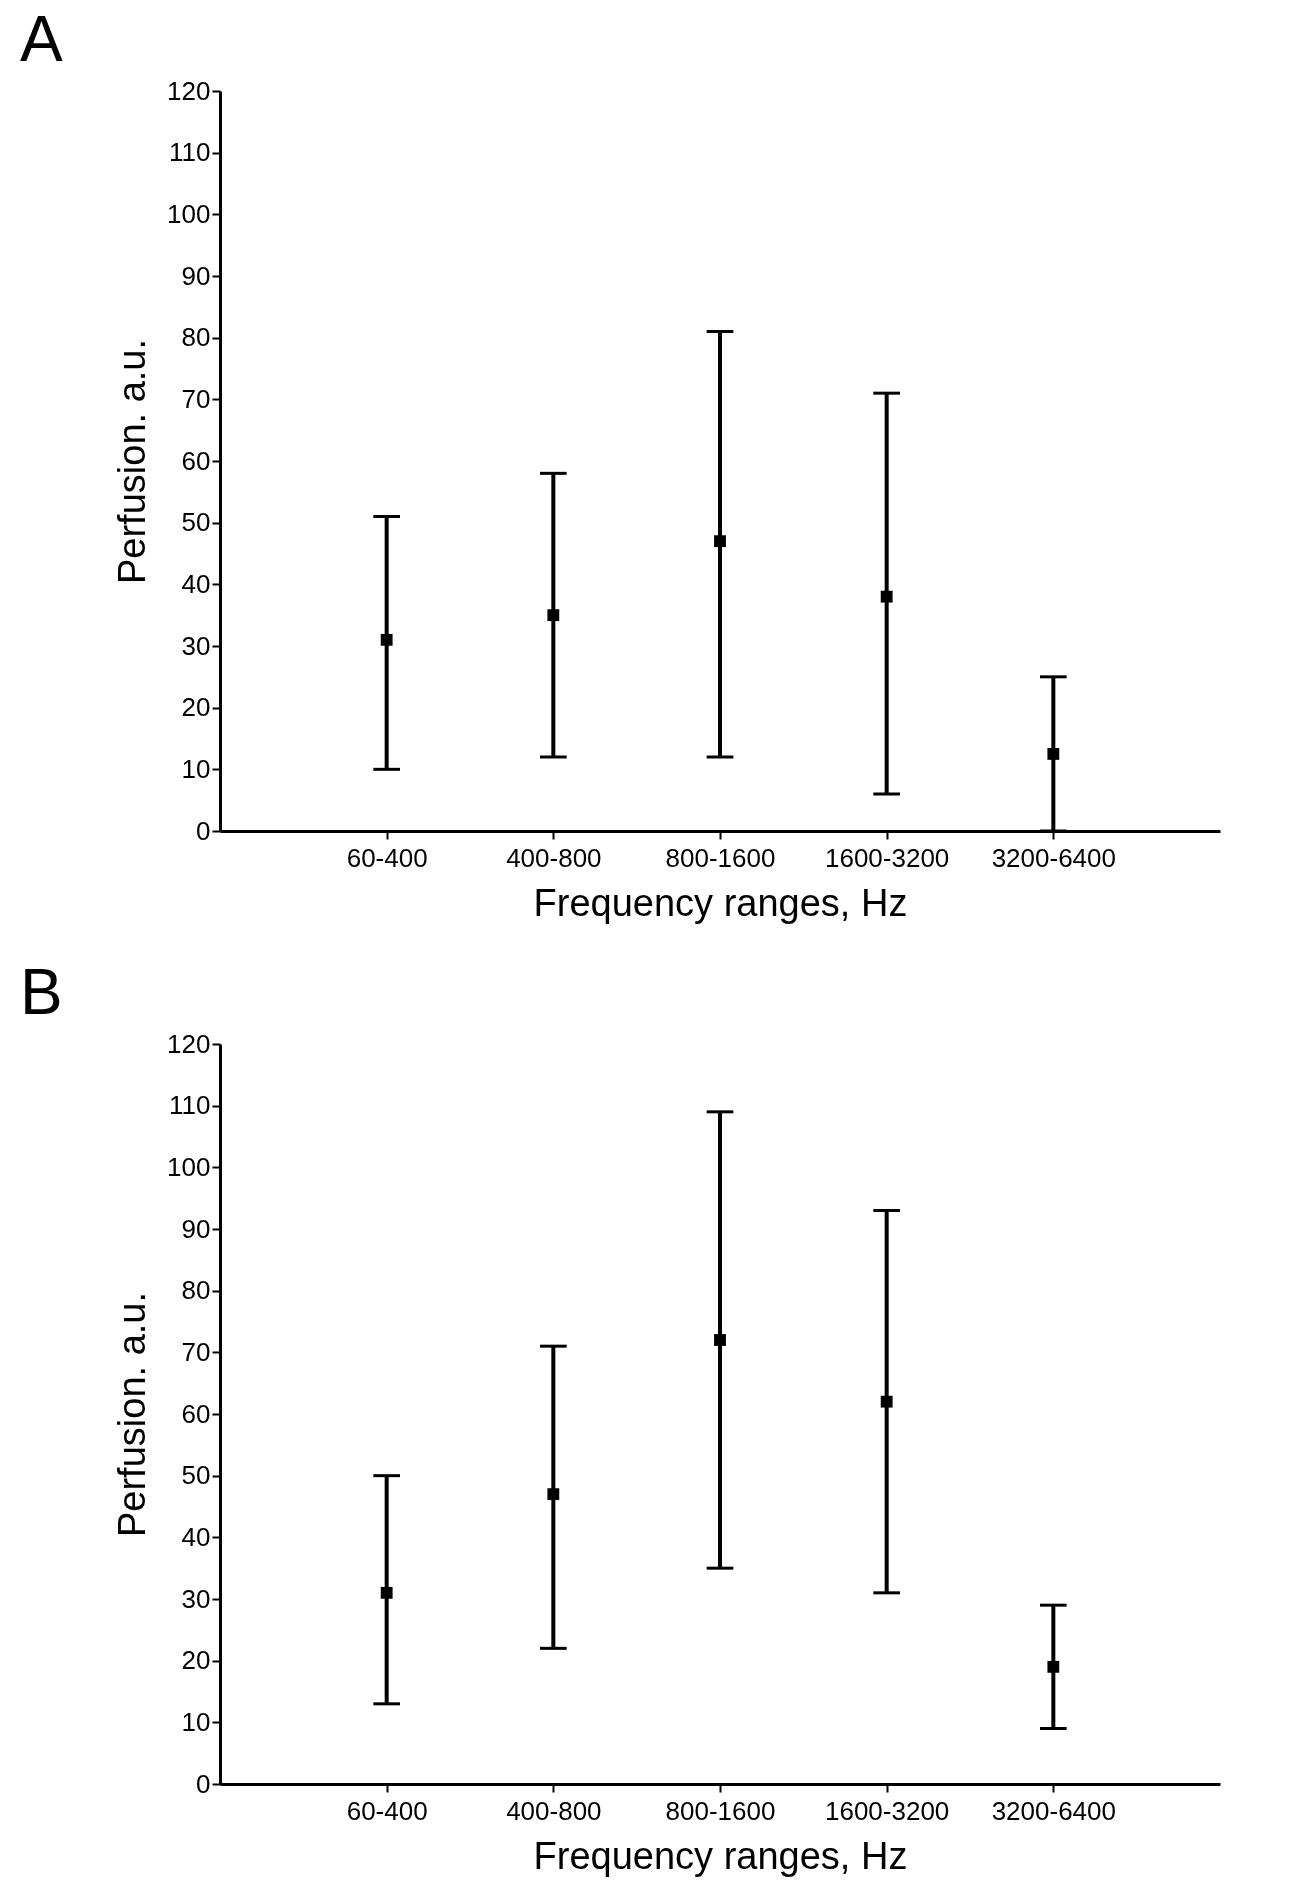 This screenshot has width=1303, height=1895. Describe the element at coordinates (41, 992) in the screenshot. I see `chart-title: B` at that location.